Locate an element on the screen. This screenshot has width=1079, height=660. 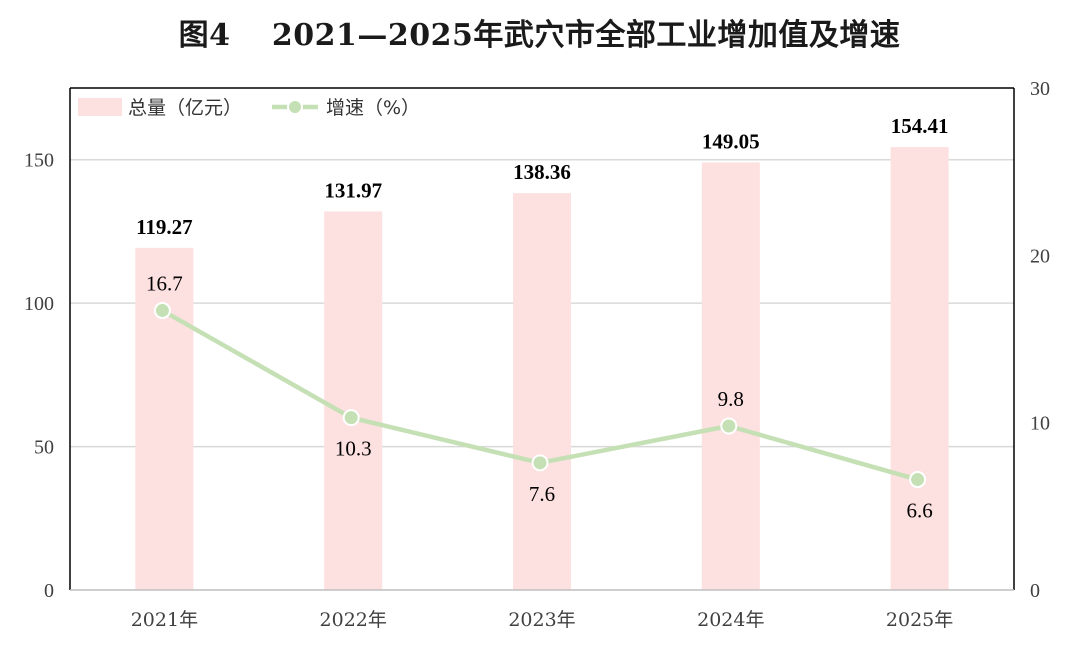
x-tick-label: 2025年 is located at coordinates (919, 620).